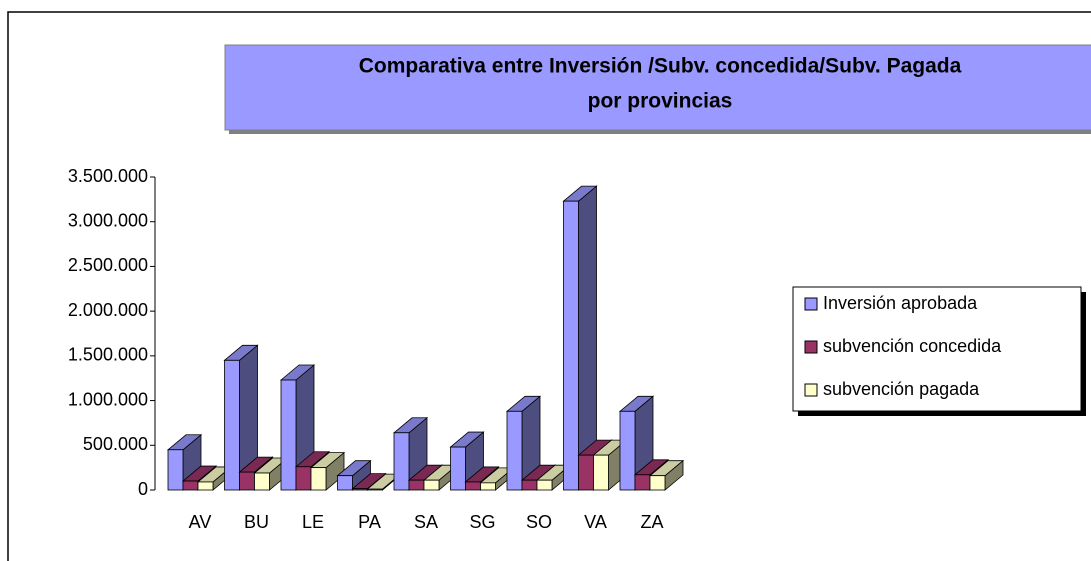 The width and height of the screenshot is (1091, 561). I want to click on x-tick-label: SA, so click(426, 522).